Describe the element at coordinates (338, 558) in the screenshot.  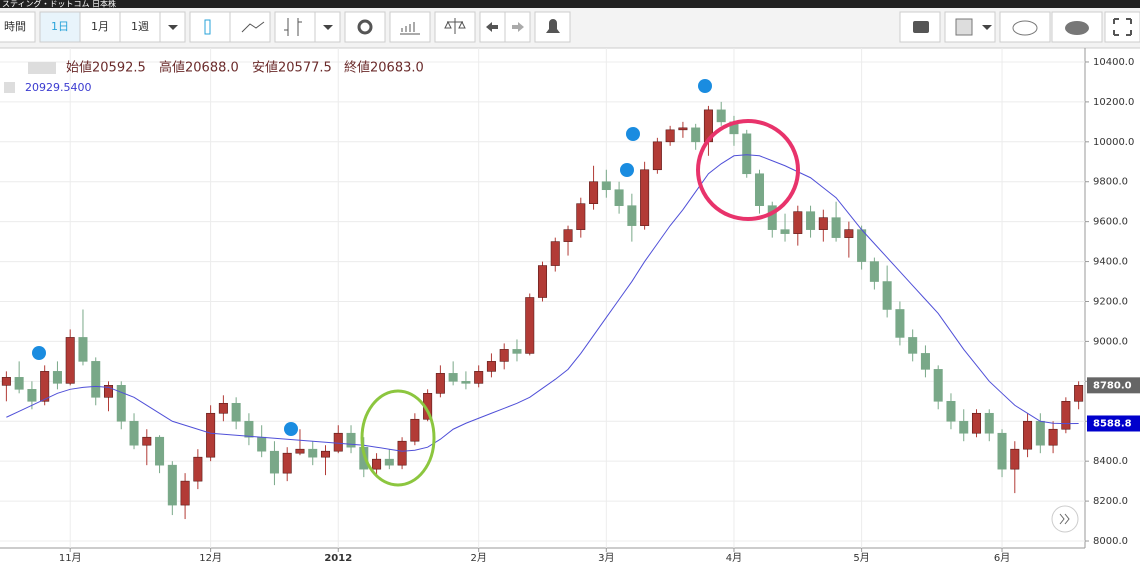
I see `x-tick-label: 2012` at that location.